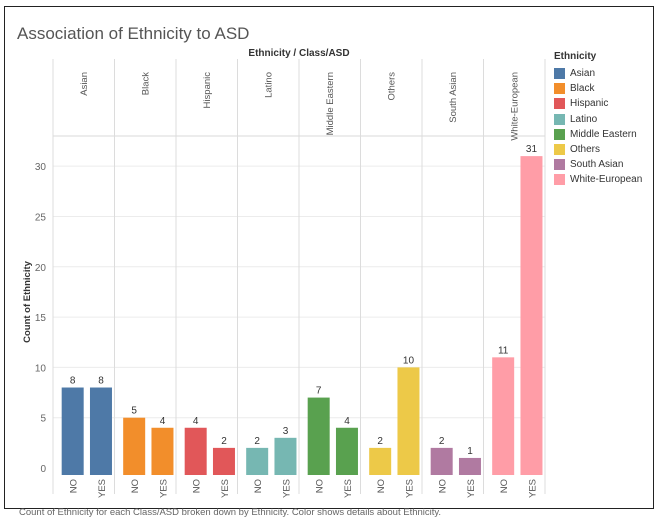 This screenshot has width=659, height=518. What do you see at coordinates (84, 84) in the screenshot?
I see `column-header-label: Asian` at bounding box center [84, 84].